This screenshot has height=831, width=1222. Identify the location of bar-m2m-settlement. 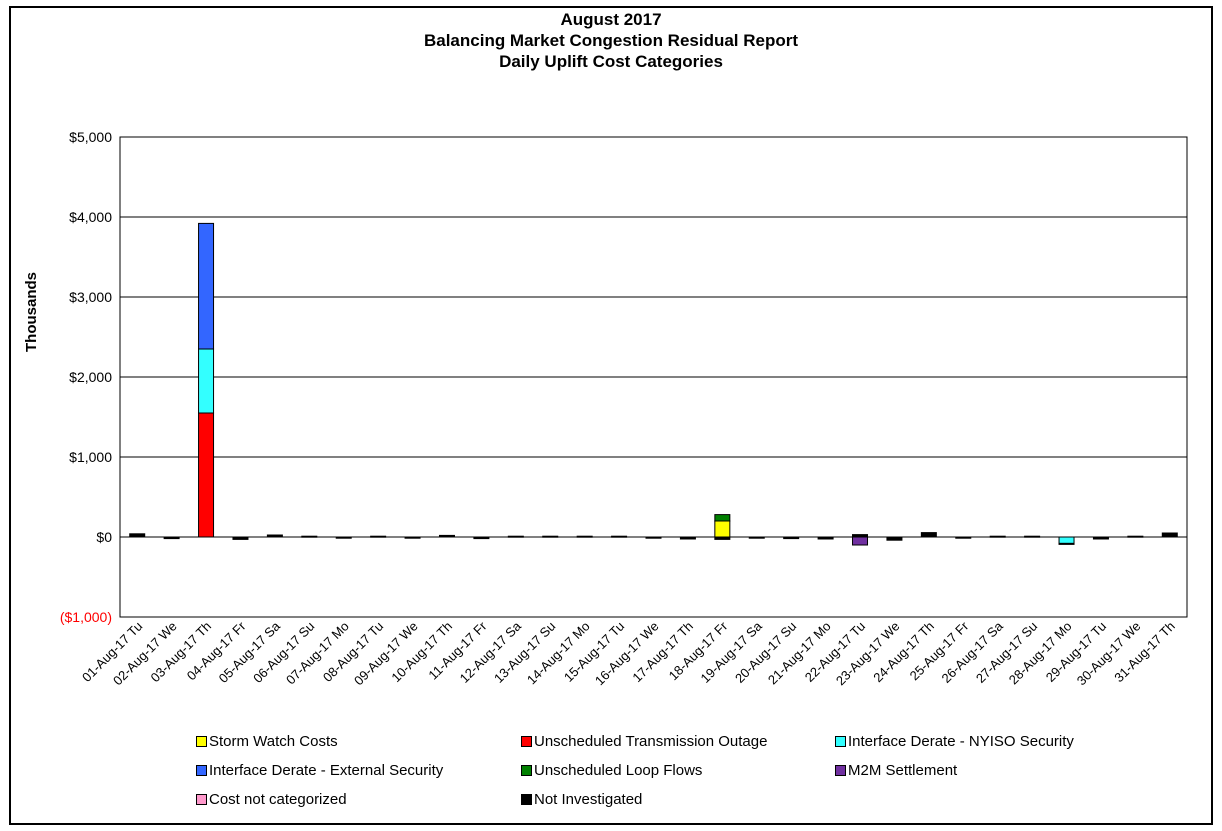
(860, 541).